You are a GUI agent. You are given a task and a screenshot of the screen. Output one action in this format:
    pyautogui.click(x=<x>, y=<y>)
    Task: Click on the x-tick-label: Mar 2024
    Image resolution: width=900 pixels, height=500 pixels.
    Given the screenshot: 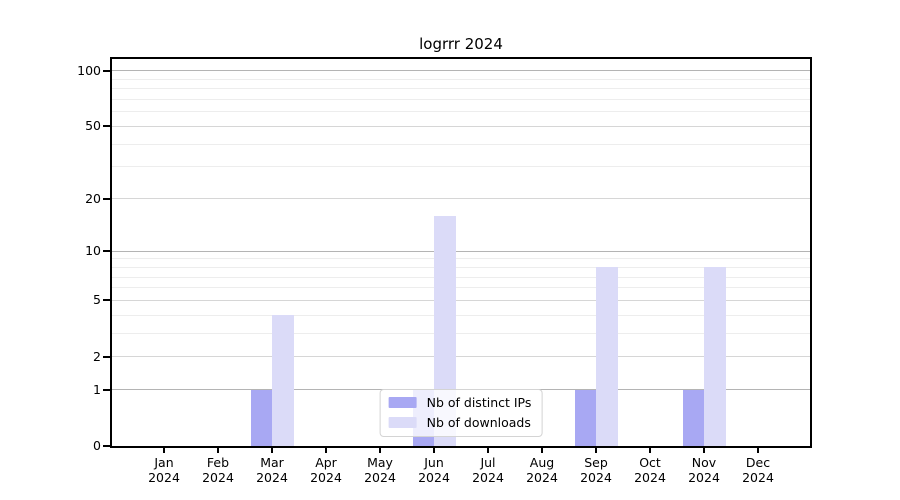 What is the action you would take?
    pyautogui.click(x=272, y=470)
    